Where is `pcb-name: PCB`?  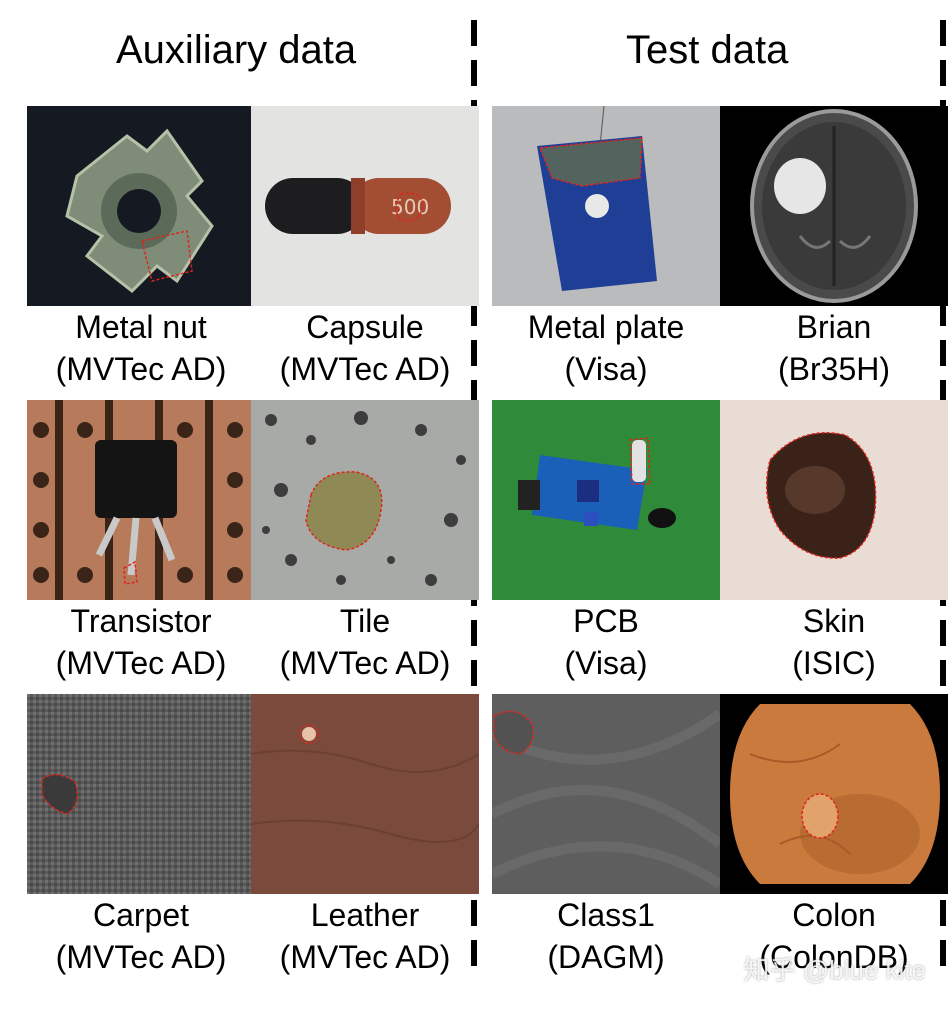 pcb-name: PCB is located at coordinates (606, 621).